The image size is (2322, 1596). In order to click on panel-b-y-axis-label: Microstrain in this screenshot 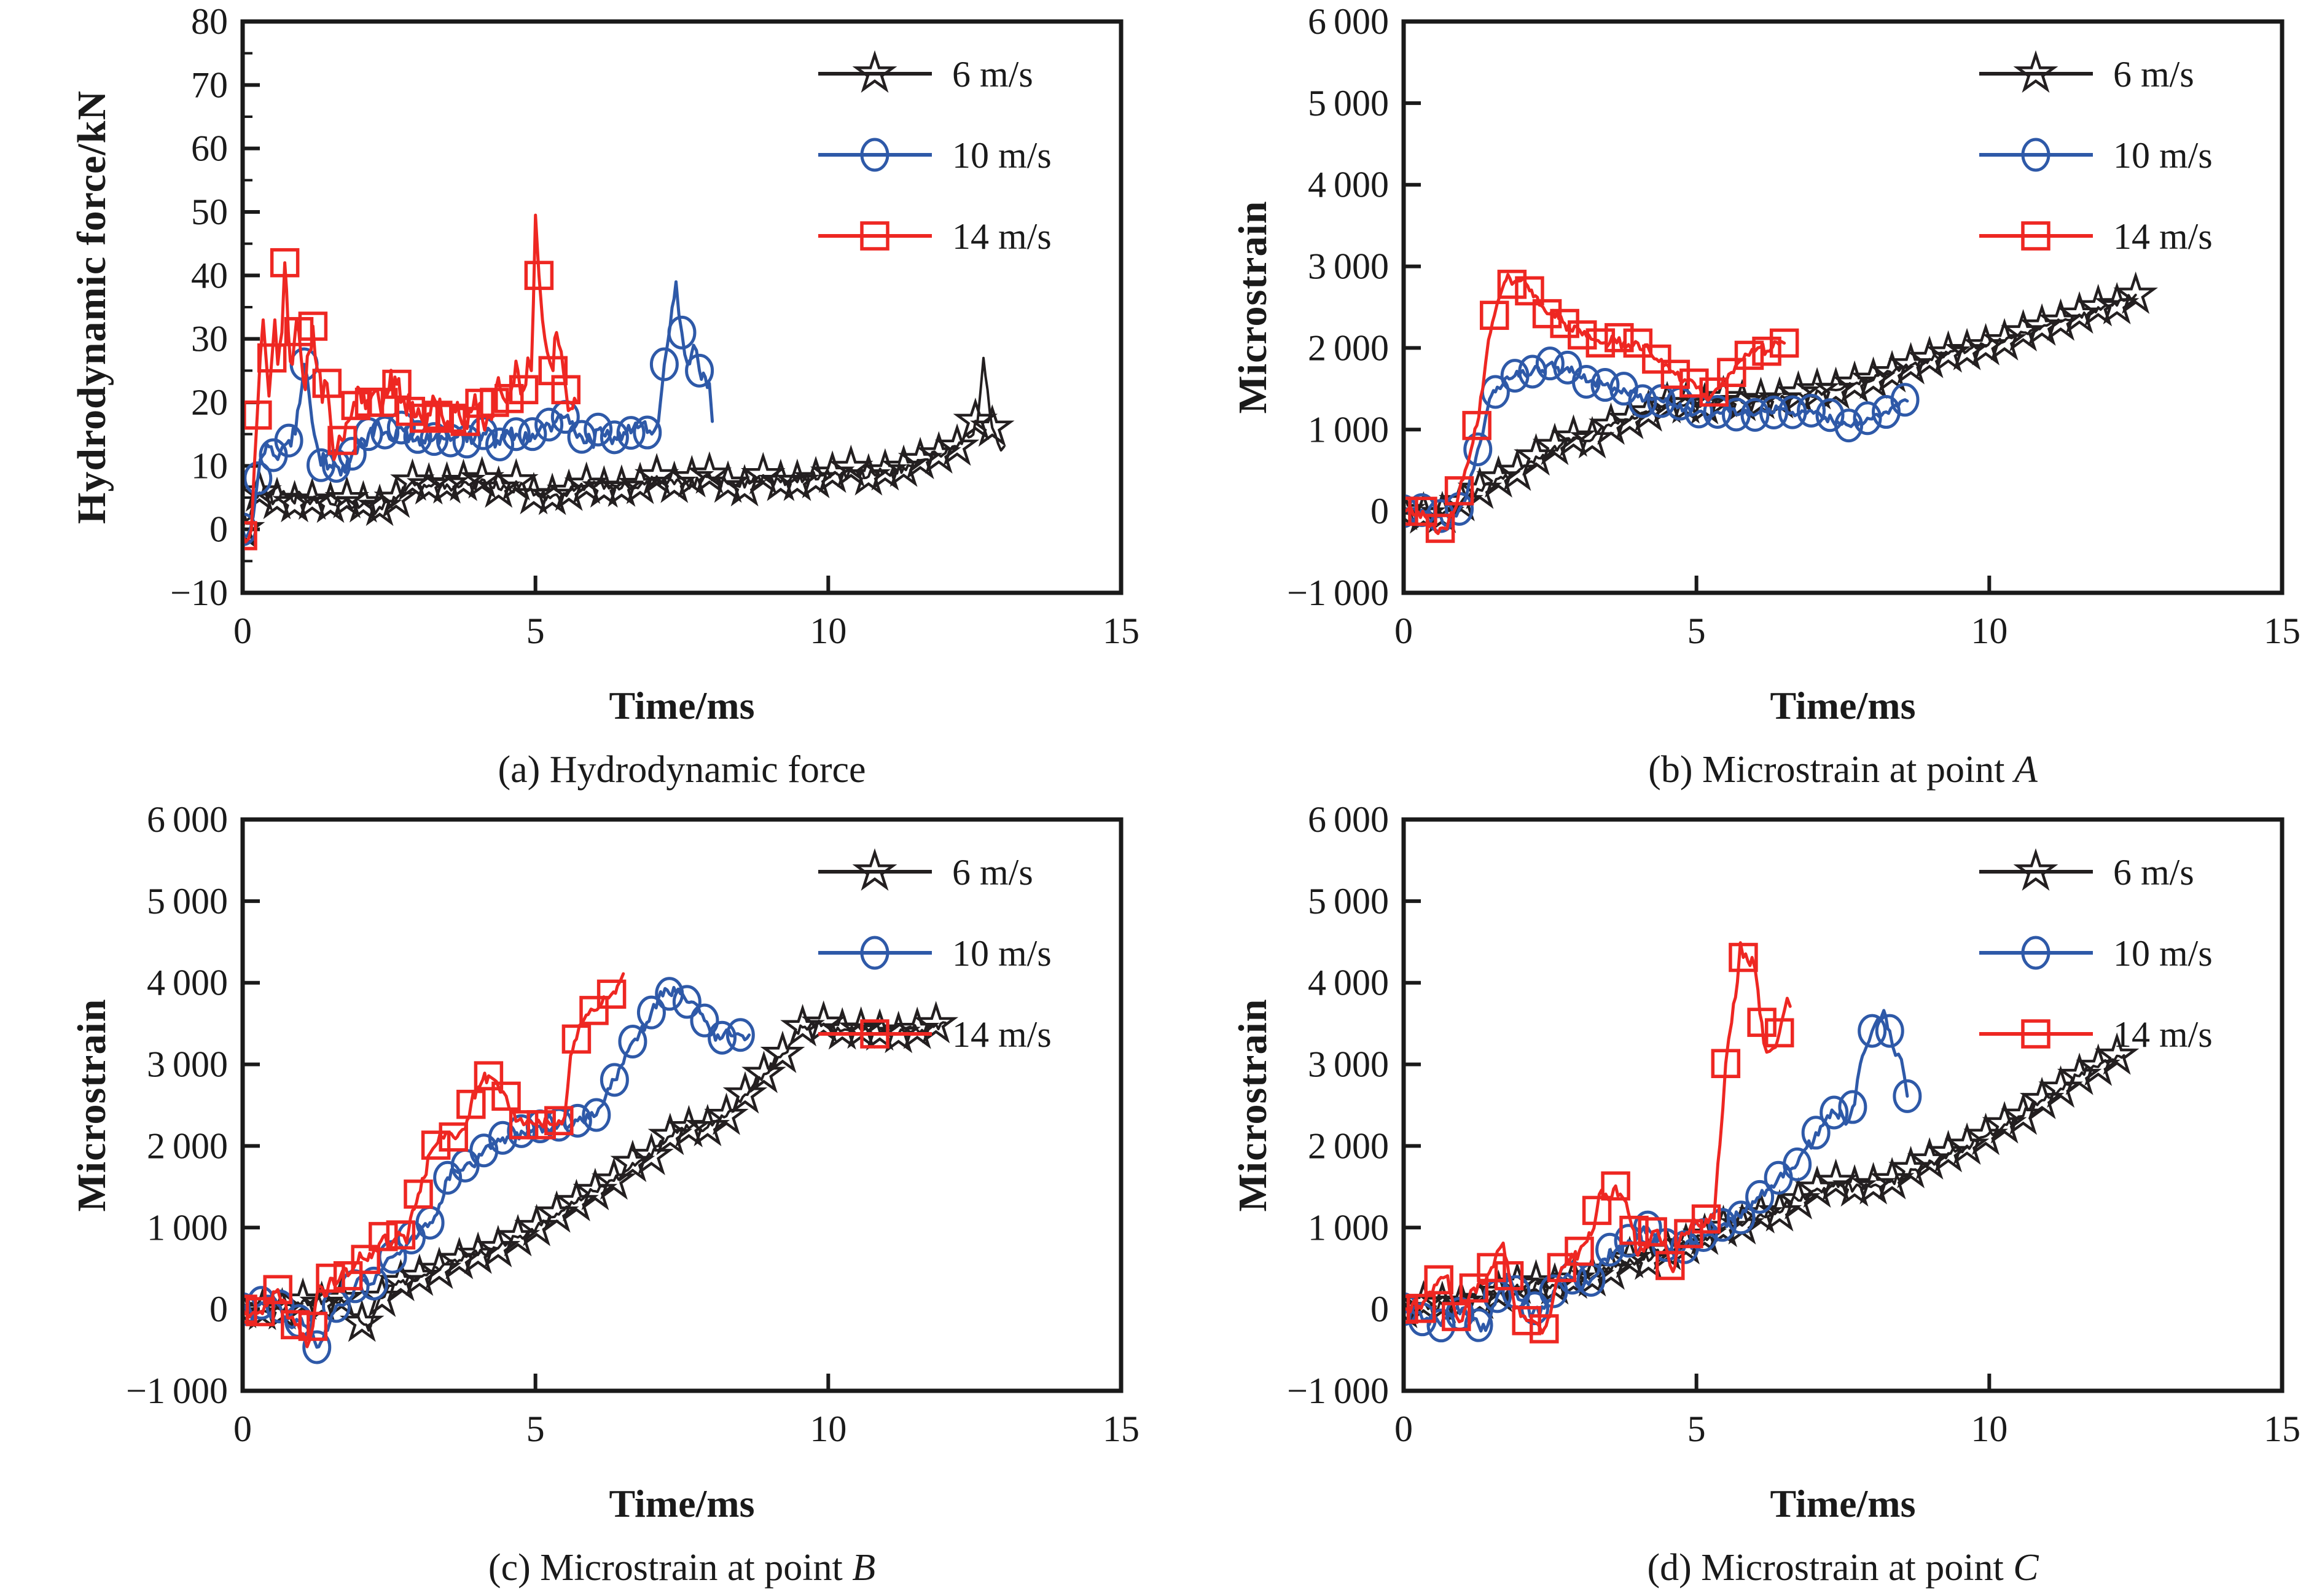, I will do `click(1252, 307)`.